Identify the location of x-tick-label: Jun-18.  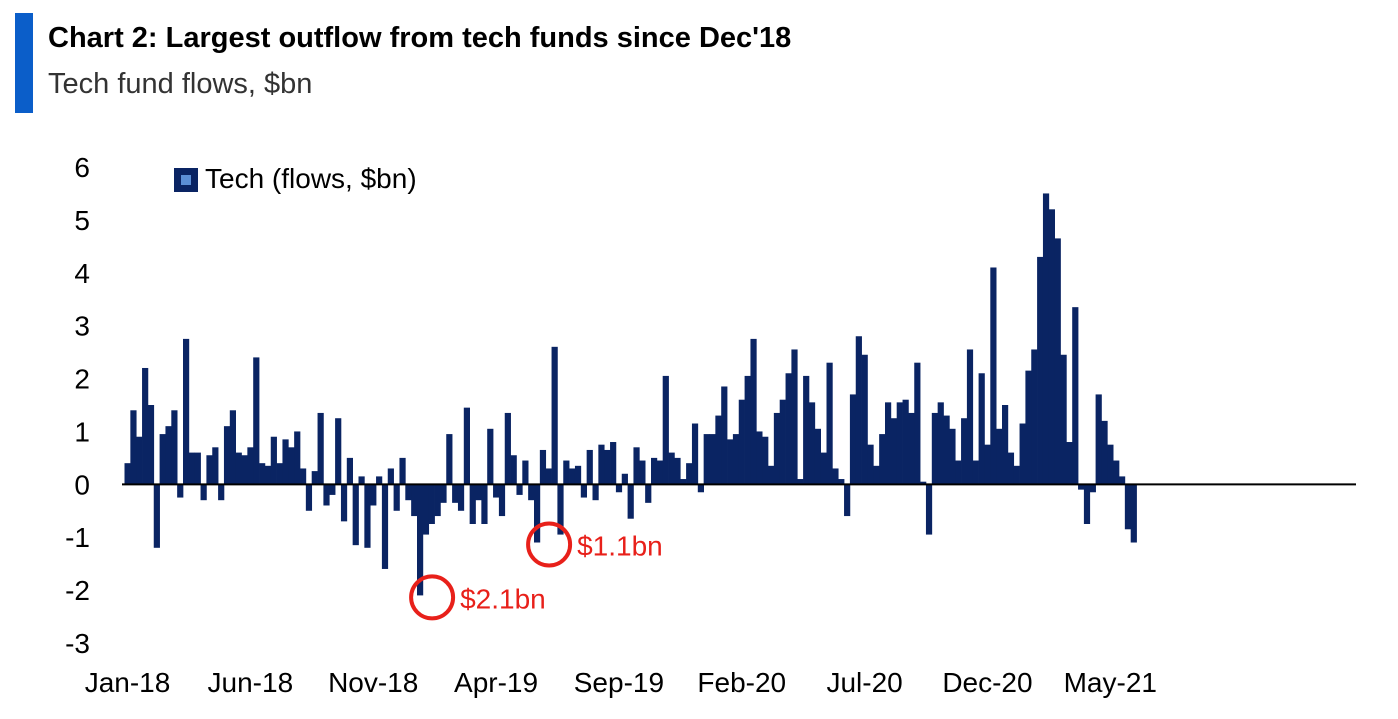
(251, 682).